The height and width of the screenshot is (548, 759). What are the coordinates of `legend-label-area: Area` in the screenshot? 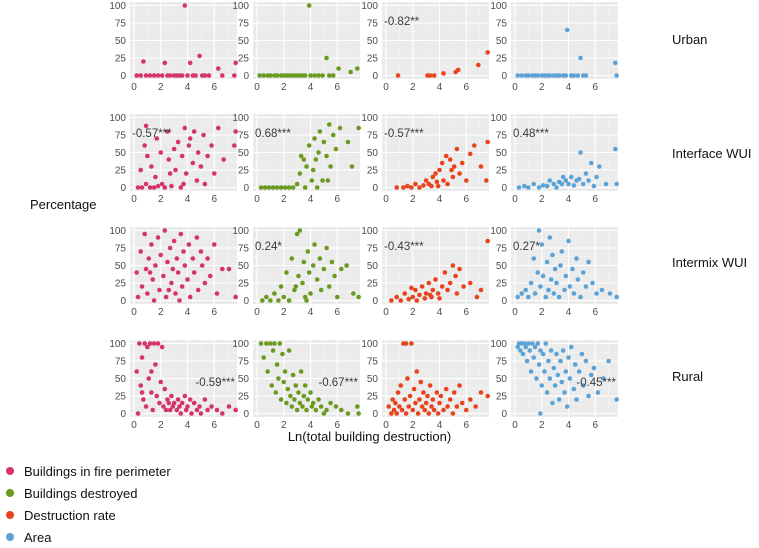 It's located at (38, 537).